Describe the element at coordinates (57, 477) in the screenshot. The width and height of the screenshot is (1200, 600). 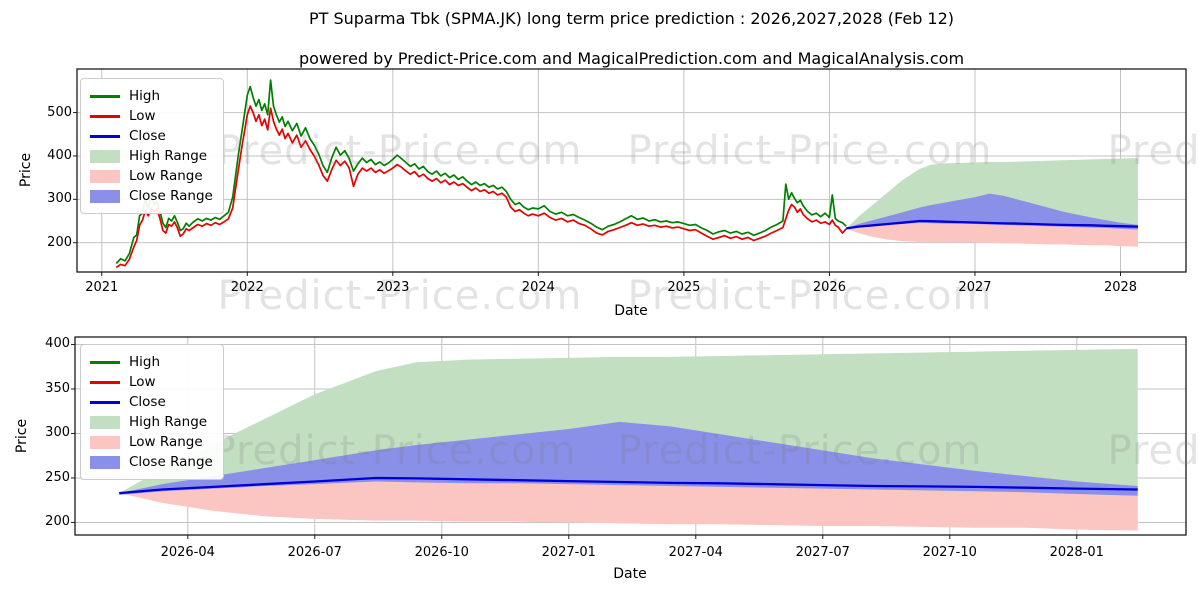
I see `y-tick-label: 250` at that location.